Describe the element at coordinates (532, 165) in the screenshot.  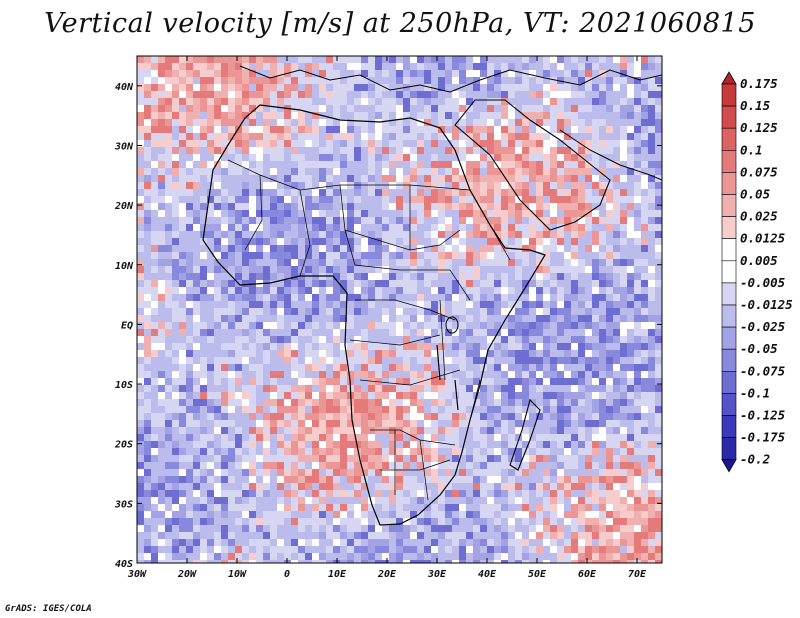
I see `arabia-coastline` at that location.